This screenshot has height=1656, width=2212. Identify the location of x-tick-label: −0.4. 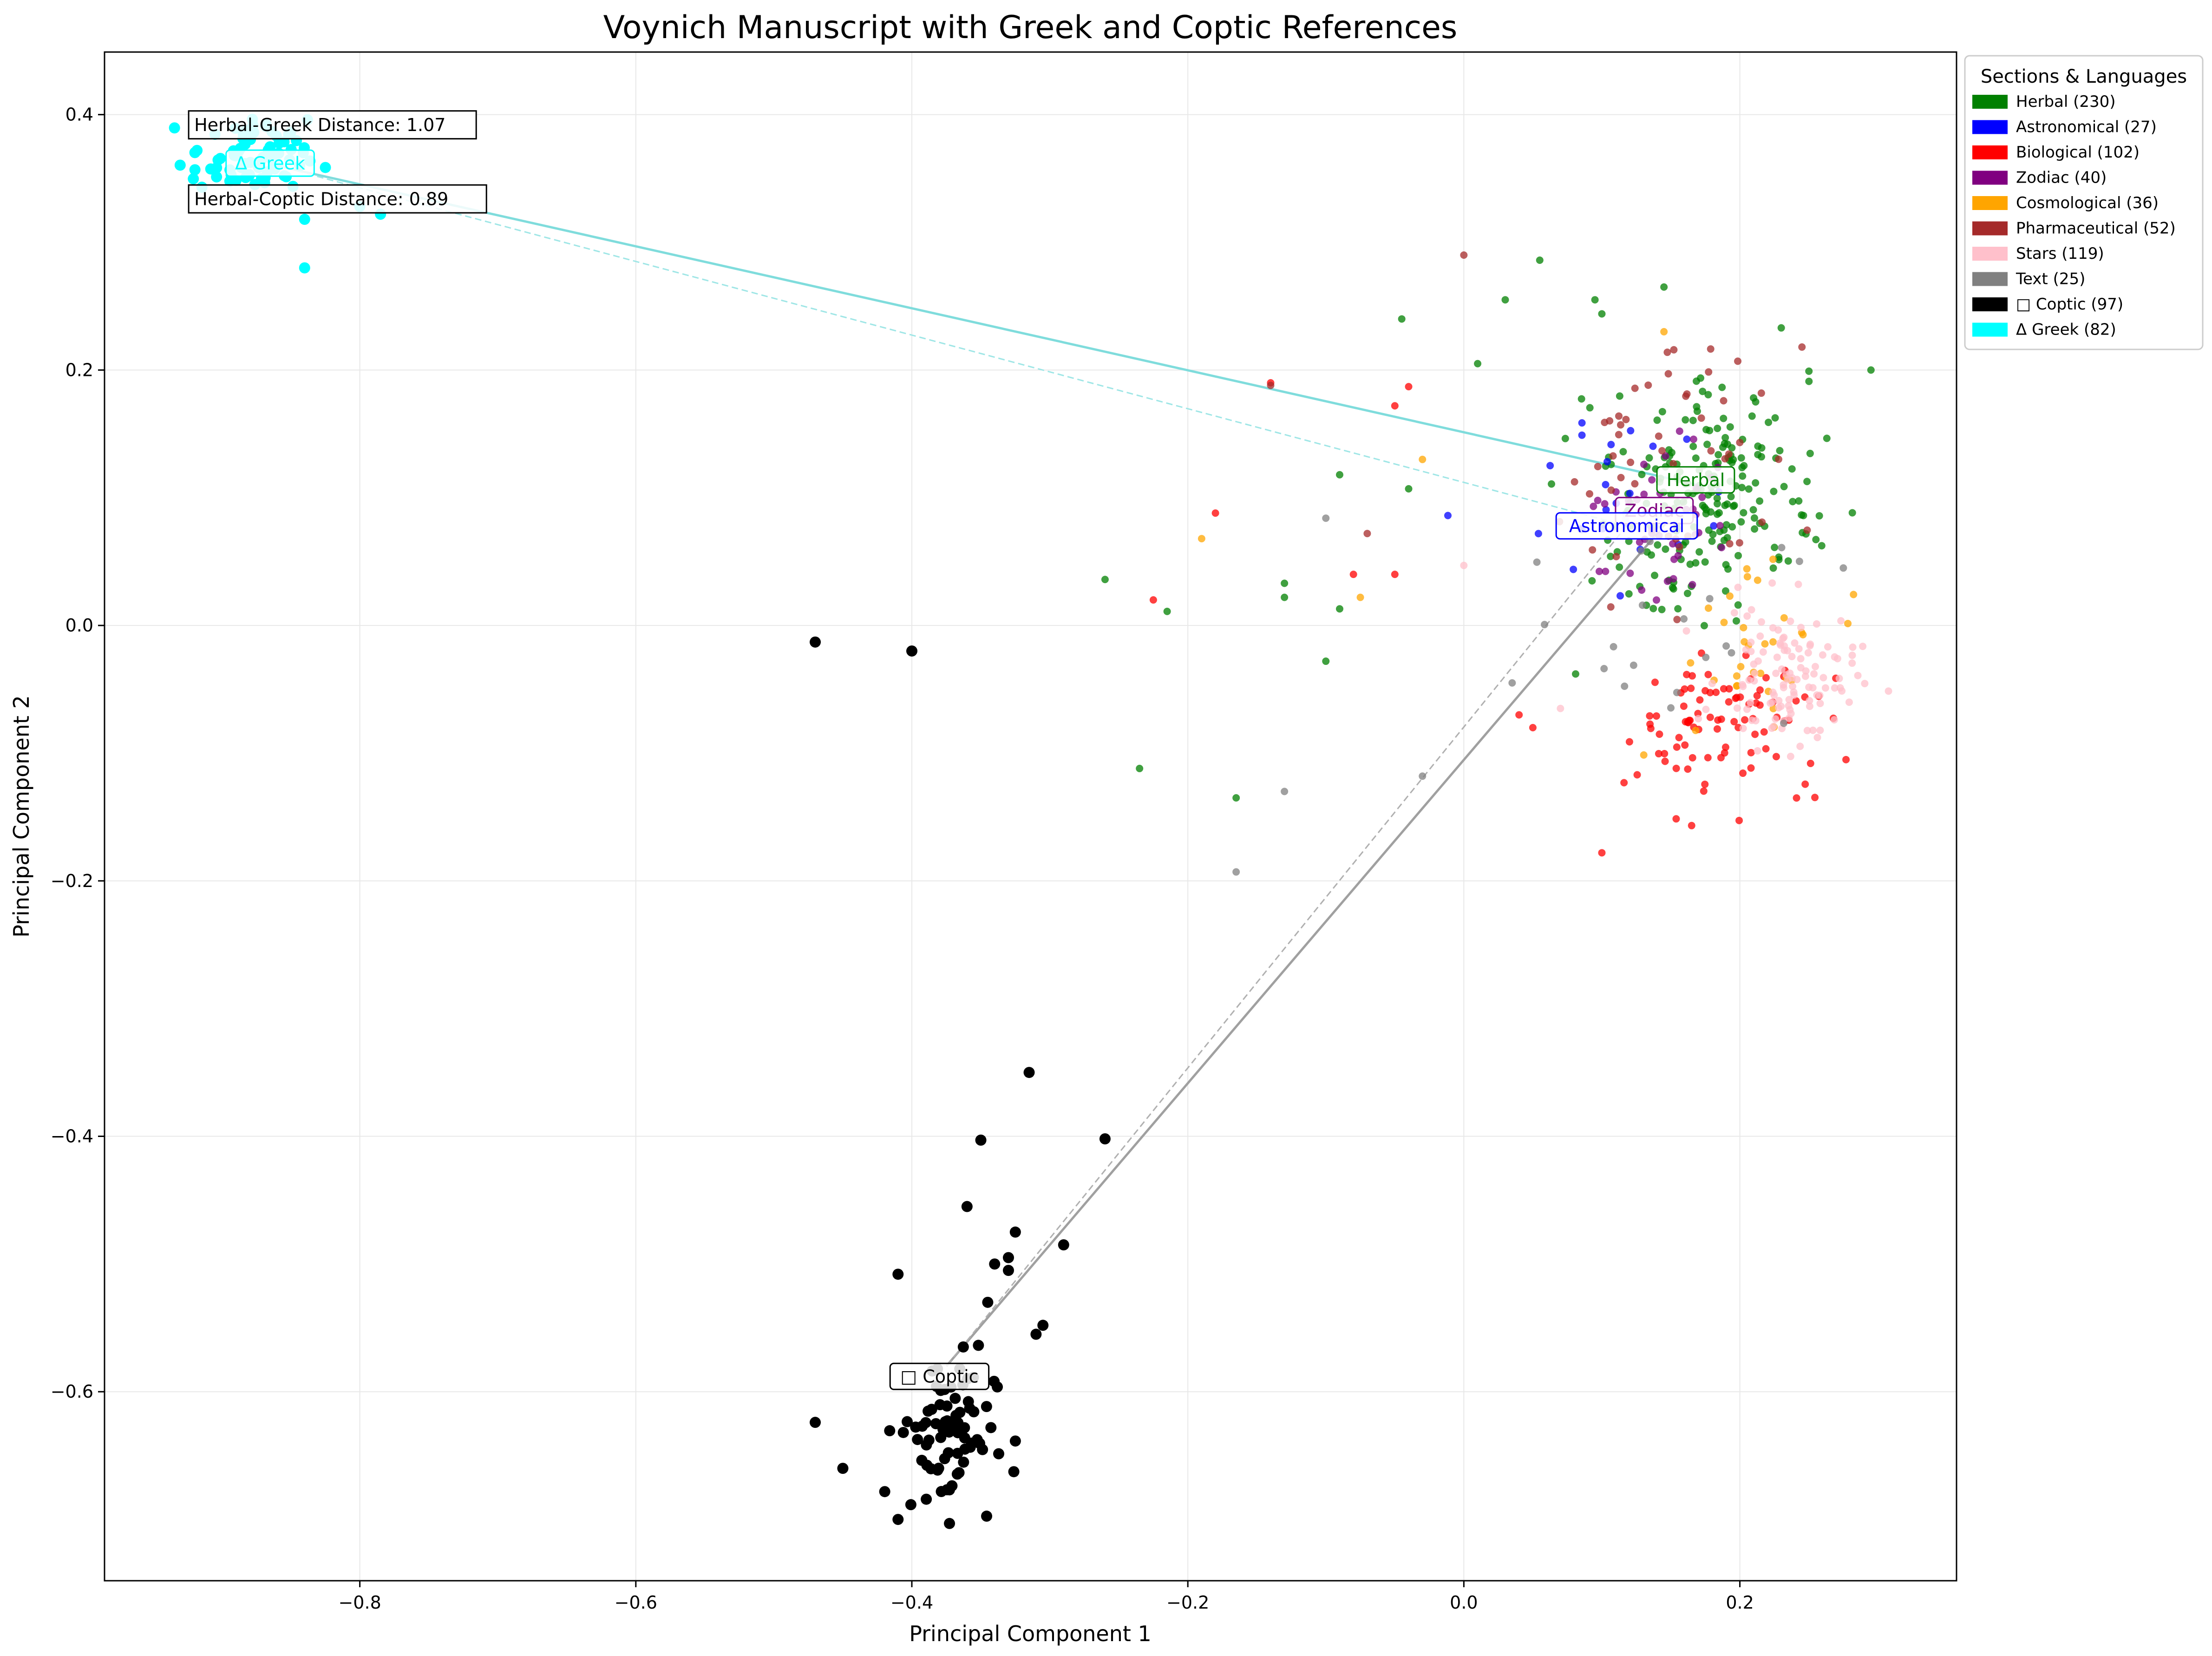
(911, 1602).